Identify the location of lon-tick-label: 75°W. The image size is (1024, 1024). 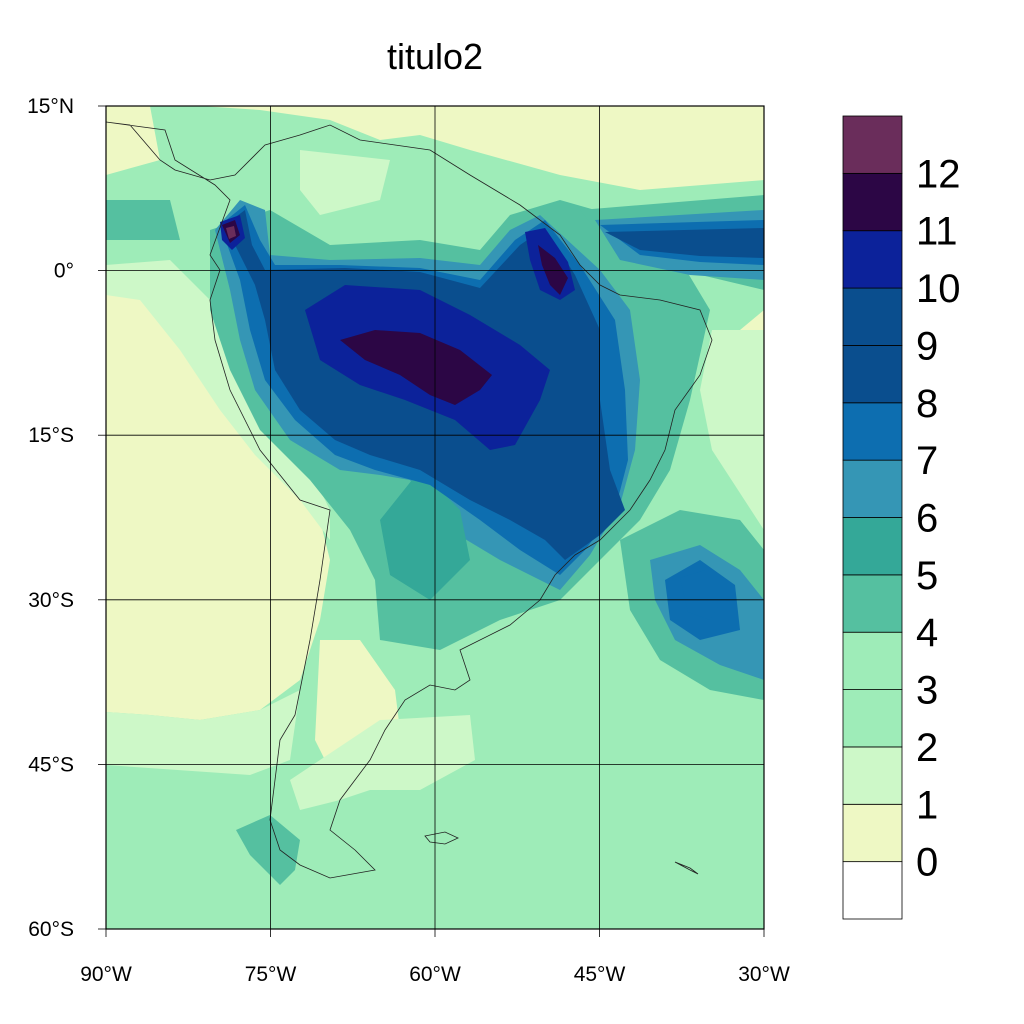
(271, 974).